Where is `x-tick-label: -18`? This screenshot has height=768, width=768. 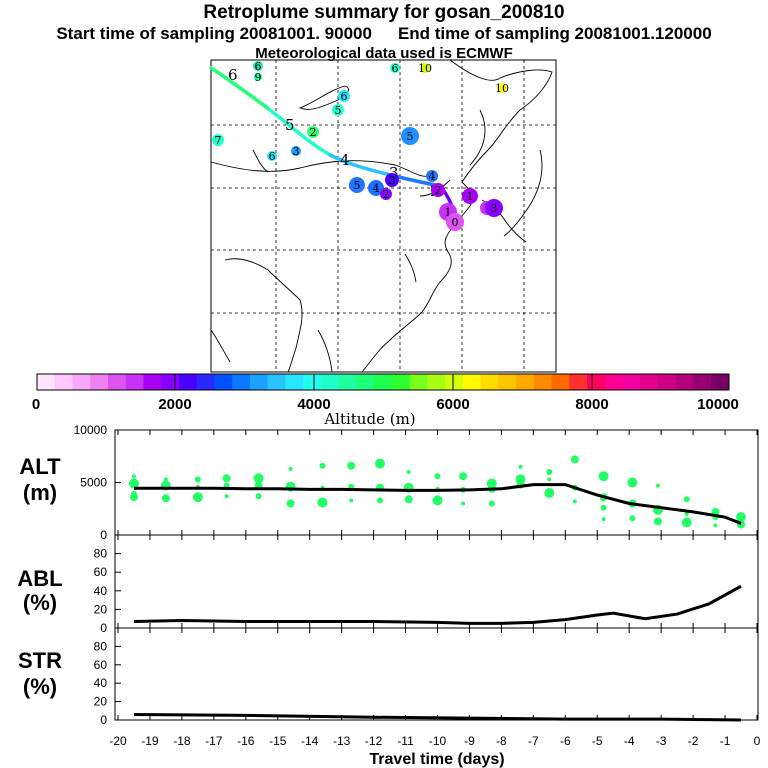 x-tick-label: -18 is located at coordinates (182, 741).